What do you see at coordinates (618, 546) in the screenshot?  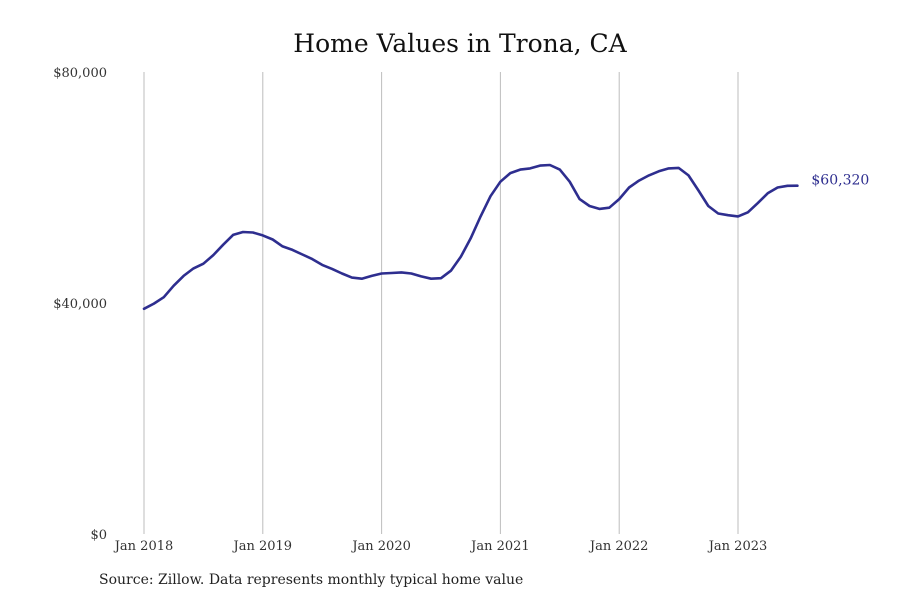 I see `x-tick-label: Jan 2022` at bounding box center [618, 546].